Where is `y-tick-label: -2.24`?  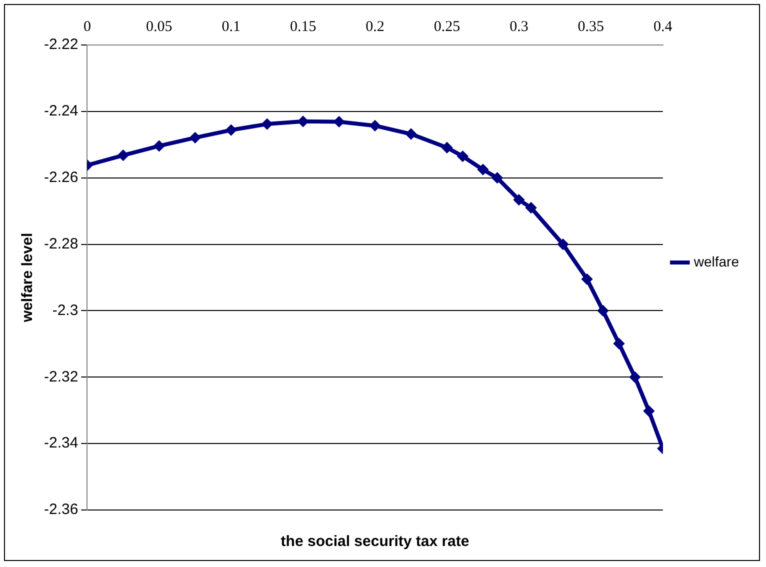
y-tick-label: -2.24 is located at coordinates (61, 111).